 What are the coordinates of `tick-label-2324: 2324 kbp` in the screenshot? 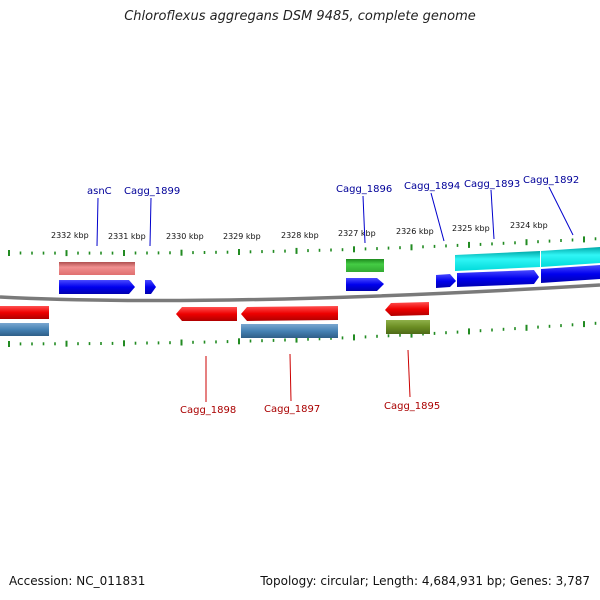 It's located at (529, 225).